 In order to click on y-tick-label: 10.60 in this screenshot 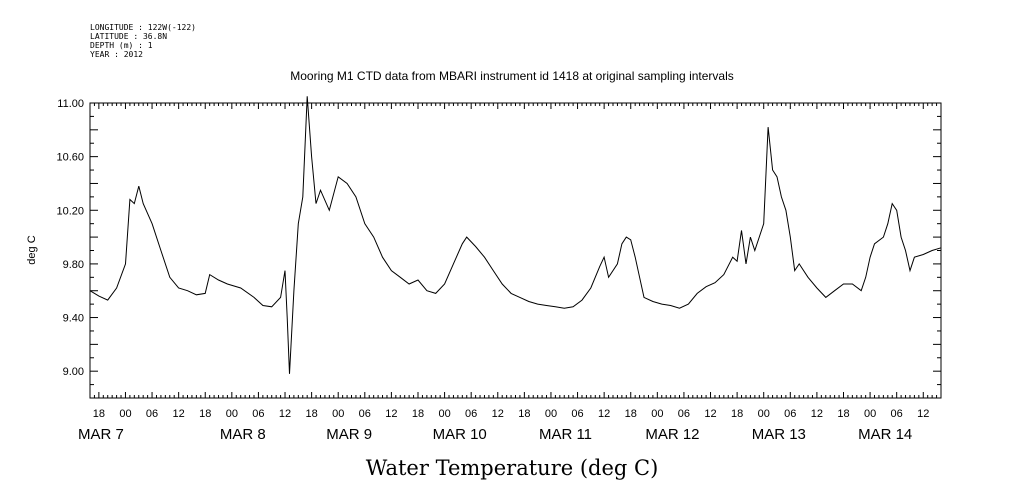, I will do `click(70, 158)`.